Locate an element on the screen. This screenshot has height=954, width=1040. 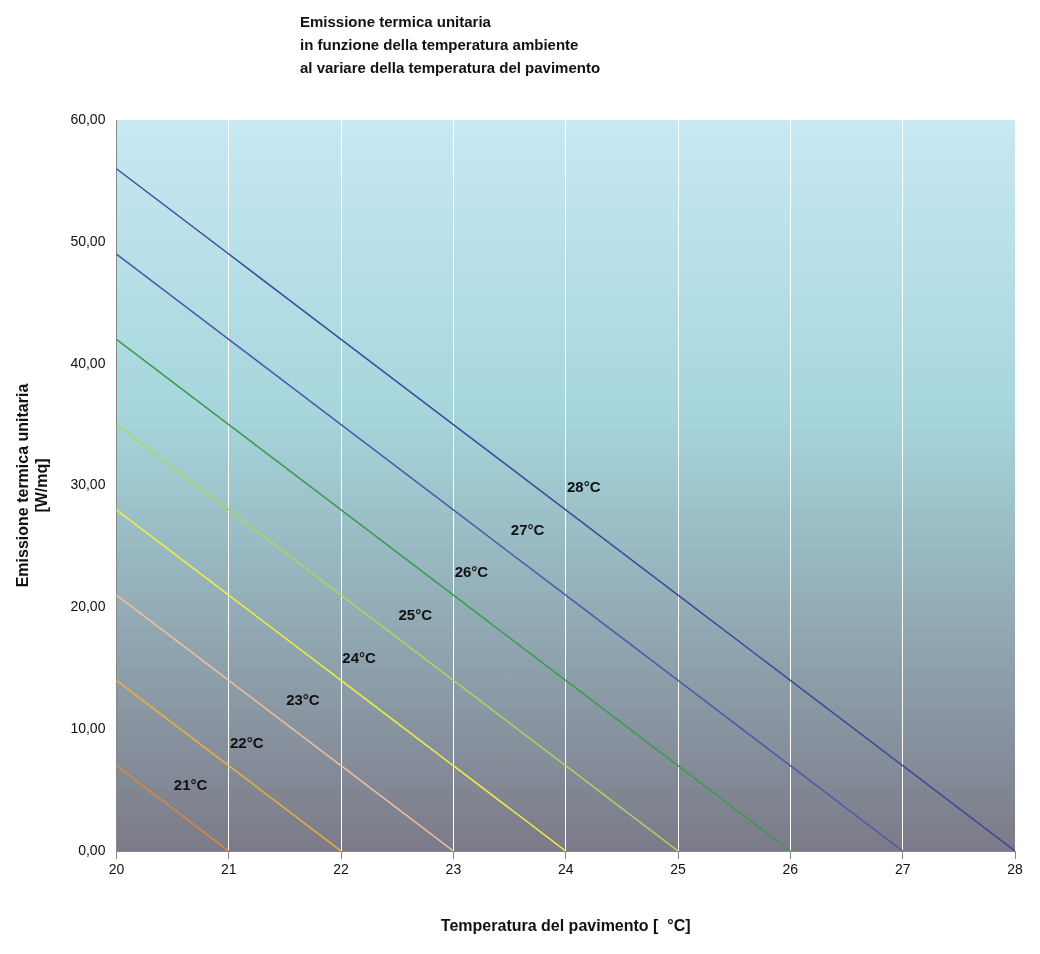
x-tick-label: 25 is located at coordinates (678, 869).